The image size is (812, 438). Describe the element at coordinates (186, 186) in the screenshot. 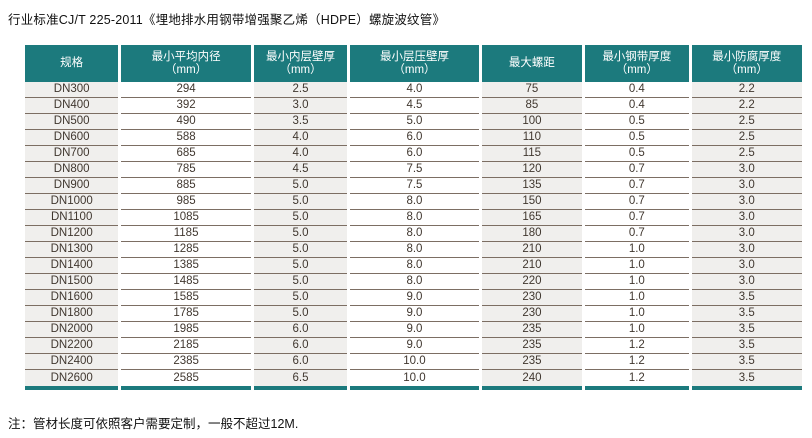

I see `table-cell: 885` at that location.